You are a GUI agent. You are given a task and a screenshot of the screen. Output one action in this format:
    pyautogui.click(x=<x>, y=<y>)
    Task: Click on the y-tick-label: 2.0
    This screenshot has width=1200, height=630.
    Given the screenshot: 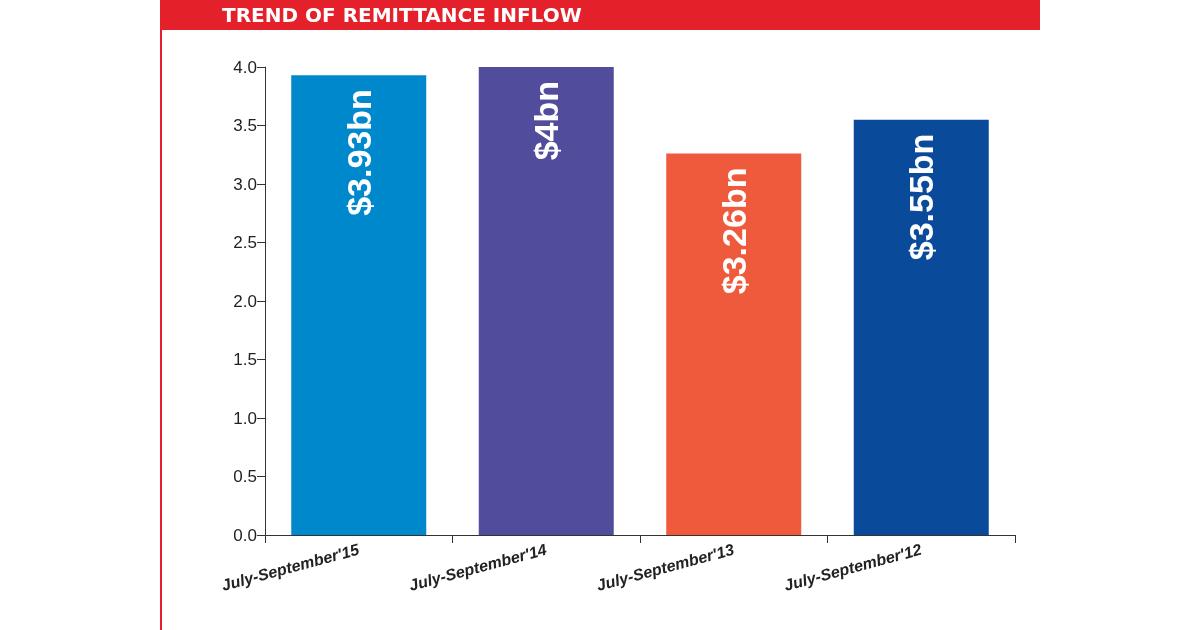 What is the action you would take?
    pyautogui.click(x=245, y=301)
    